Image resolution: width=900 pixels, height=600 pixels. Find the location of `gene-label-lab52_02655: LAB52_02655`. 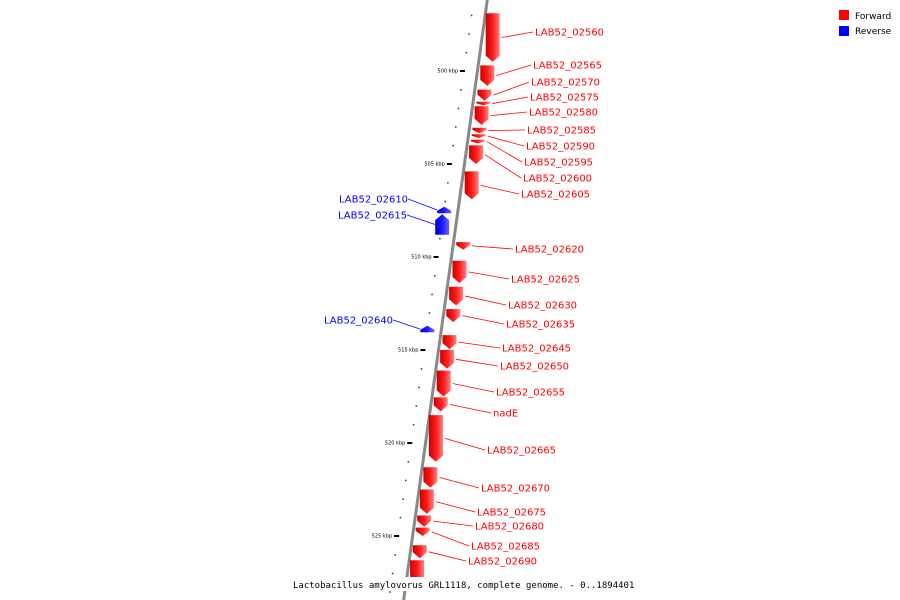

gene-label-lab52_02655: LAB52_02655 is located at coordinates (530, 393).